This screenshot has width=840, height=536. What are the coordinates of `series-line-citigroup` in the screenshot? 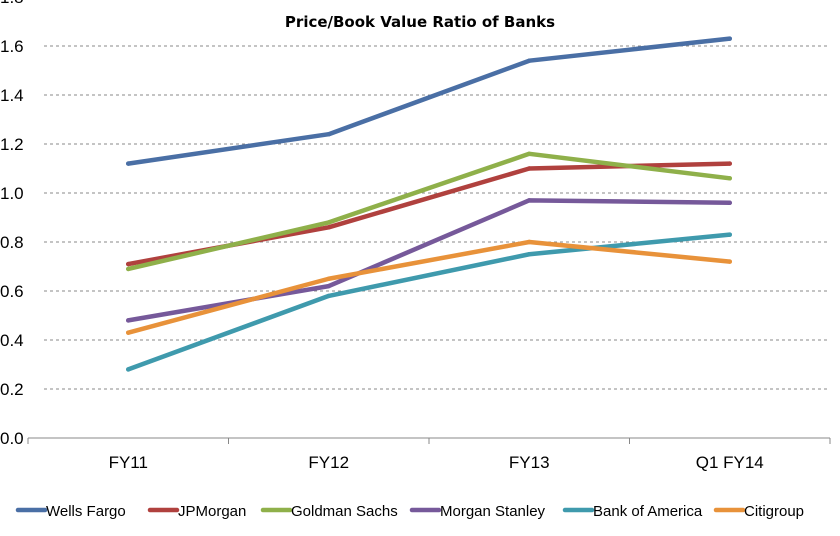 It's located at (429, 287).